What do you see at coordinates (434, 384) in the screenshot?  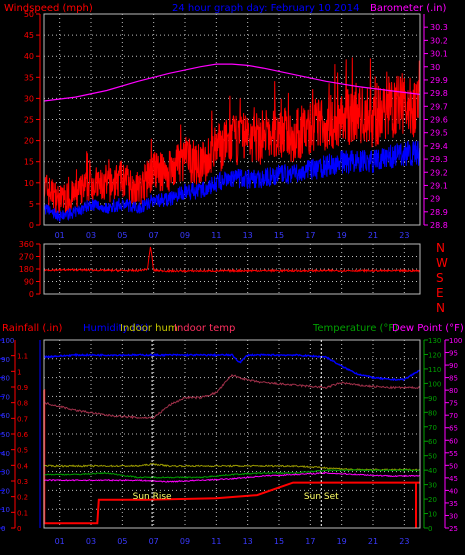 I see `temp-tick-label: 100` at bounding box center [434, 384].